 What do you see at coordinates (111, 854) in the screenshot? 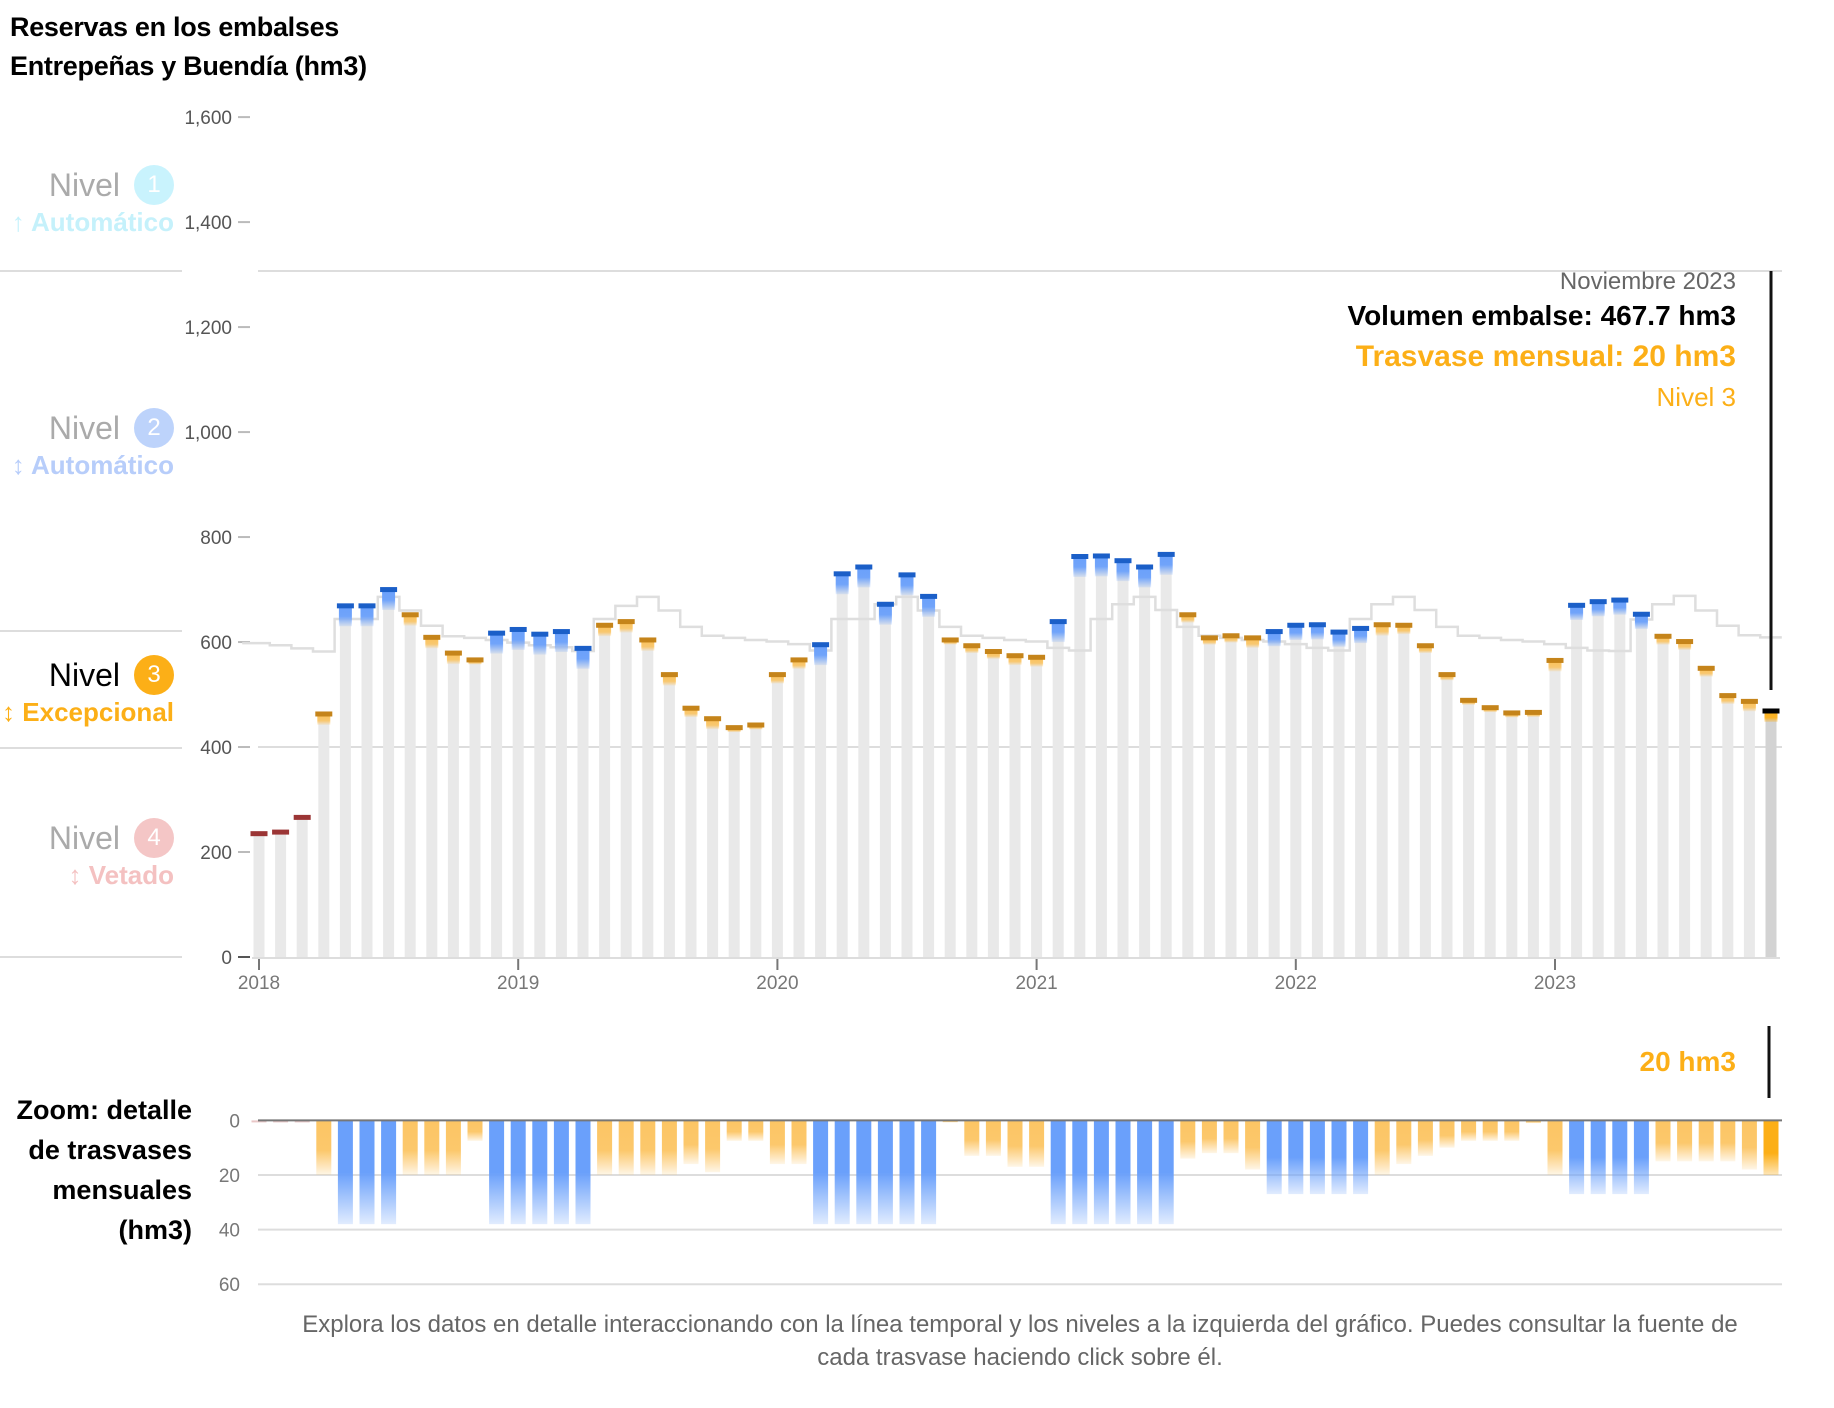
I see `level-4-selector: Nivel 4 ↕ Vetado` at bounding box center [111, 854].